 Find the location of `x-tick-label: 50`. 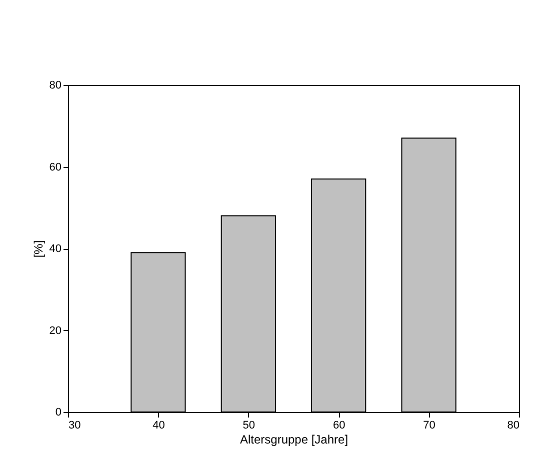

x-tick-label: 50 is located at coordinates (249, 426).